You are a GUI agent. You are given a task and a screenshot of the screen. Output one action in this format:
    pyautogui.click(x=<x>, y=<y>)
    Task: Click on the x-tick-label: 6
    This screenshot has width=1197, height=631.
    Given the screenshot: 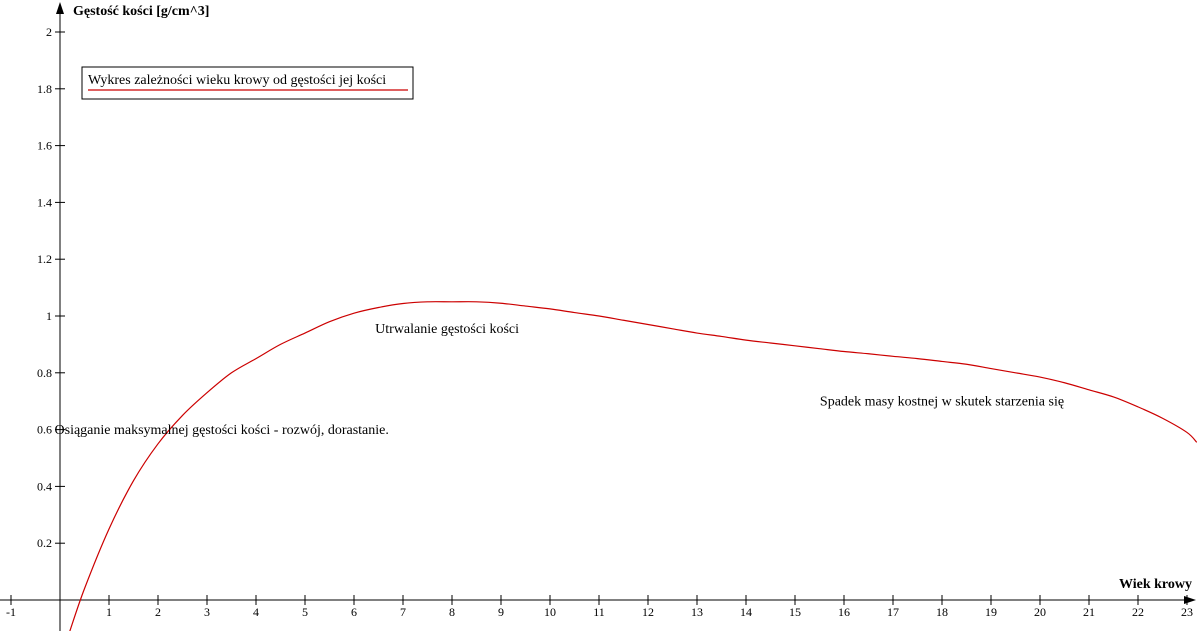 What is the action you would take?
    pyautogui.click(x=354, y=612)
    